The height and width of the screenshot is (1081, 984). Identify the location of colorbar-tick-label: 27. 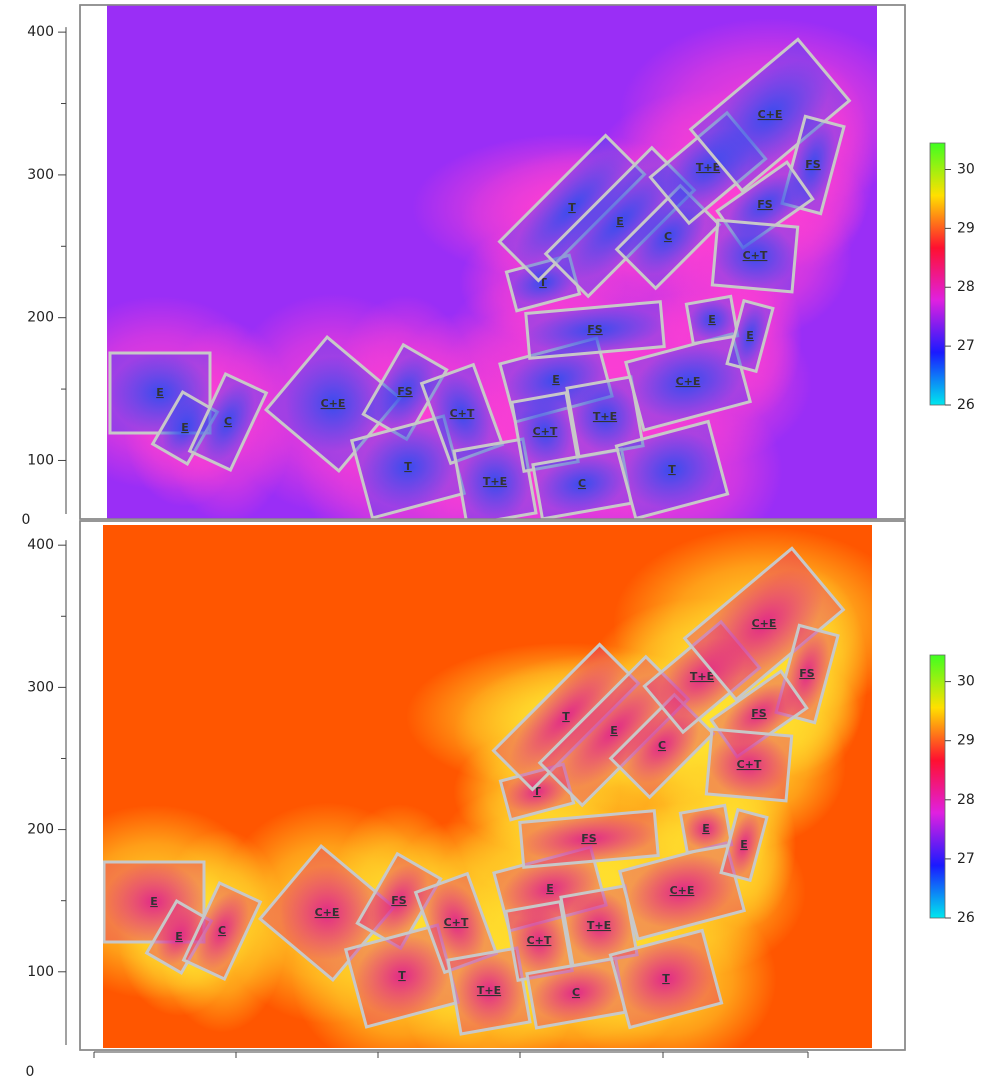
(966, 346).